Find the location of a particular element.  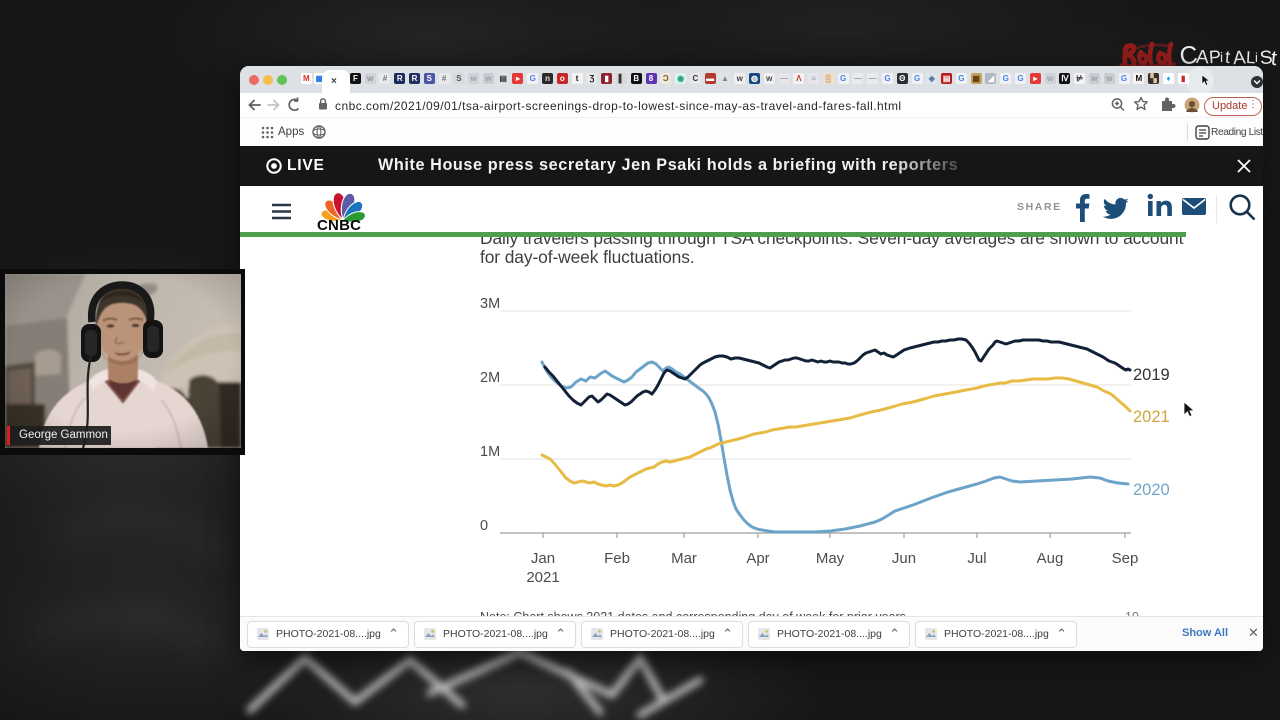

svg-text: Jan is located at coordinates (543, 558).